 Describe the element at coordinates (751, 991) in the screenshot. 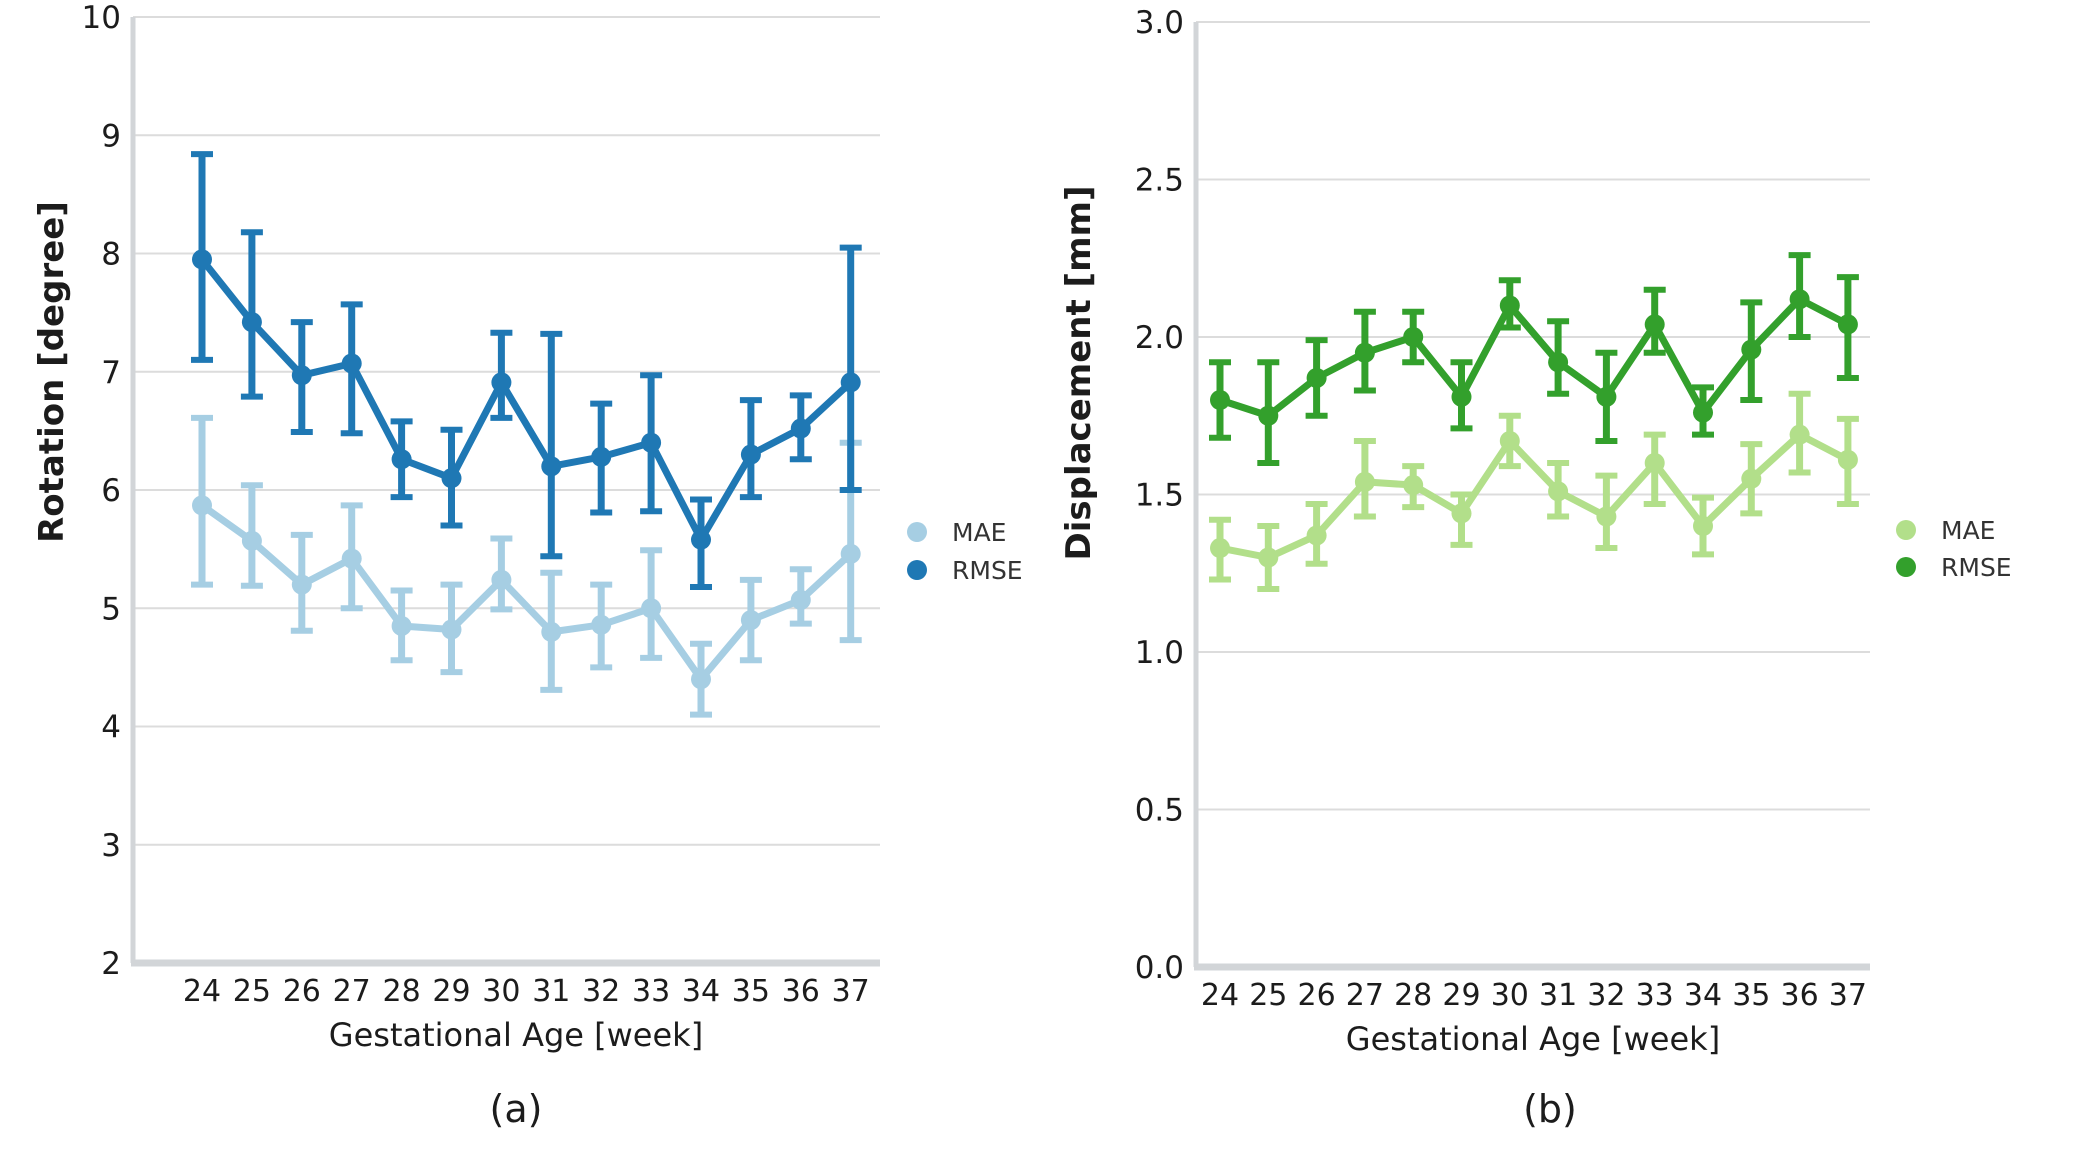

I see `x-tick-label: 35` at that location.